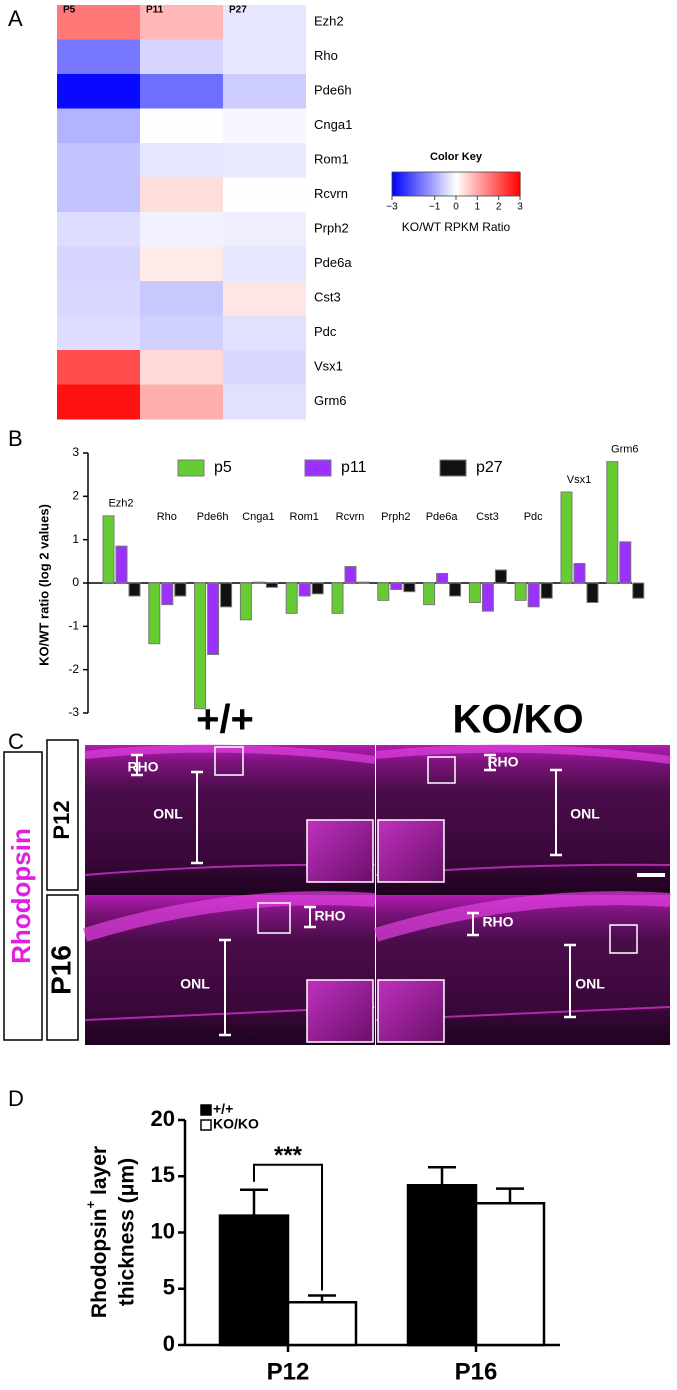 This screenshot has height=1390, width=677. I want to click on row-label: Prph2, so click(331, 228).